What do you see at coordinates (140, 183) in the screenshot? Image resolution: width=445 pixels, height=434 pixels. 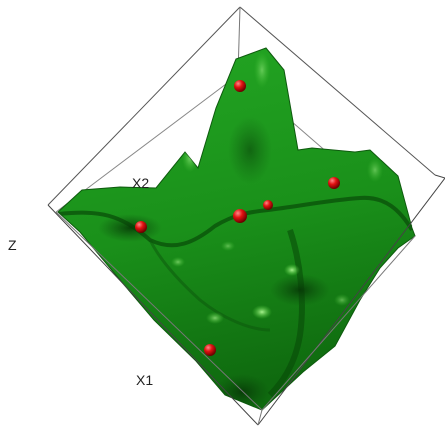 I see `x2-axis-label: X2` at bounding box center [140, 183].